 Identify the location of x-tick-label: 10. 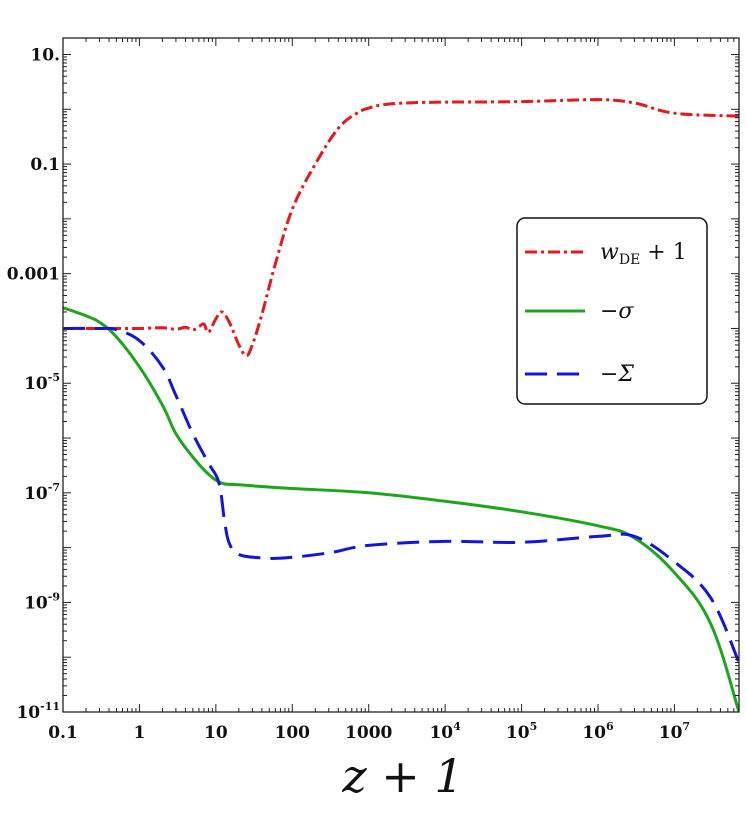
(216, 733).